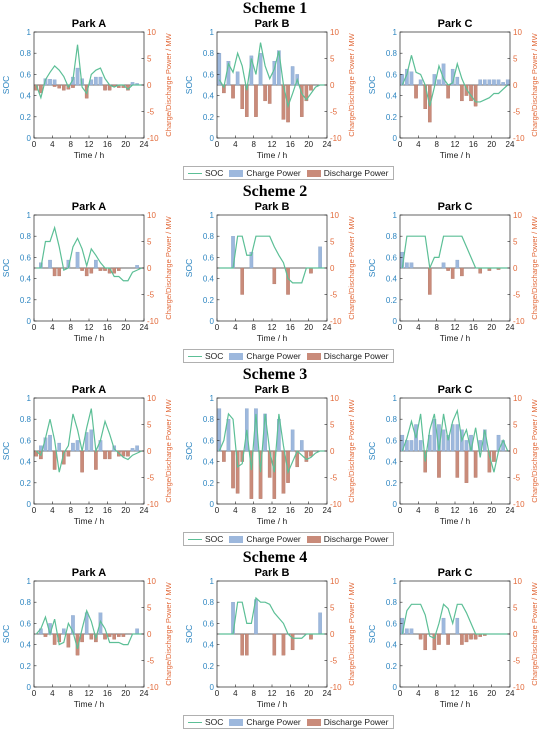  What do you see at coordinates (195, 173) in the screenshot?
I see `soc-swatch` at bounding box center [195, 173].